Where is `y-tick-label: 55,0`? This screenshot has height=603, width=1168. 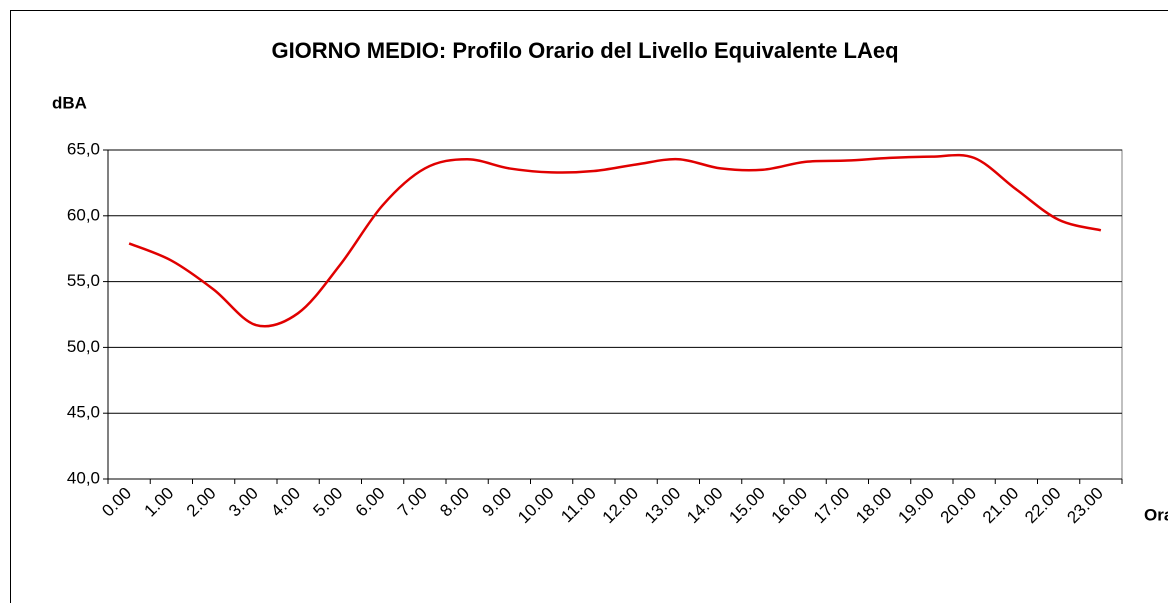
y-tick-label: 55,0 is located at coordinates (83, 280).